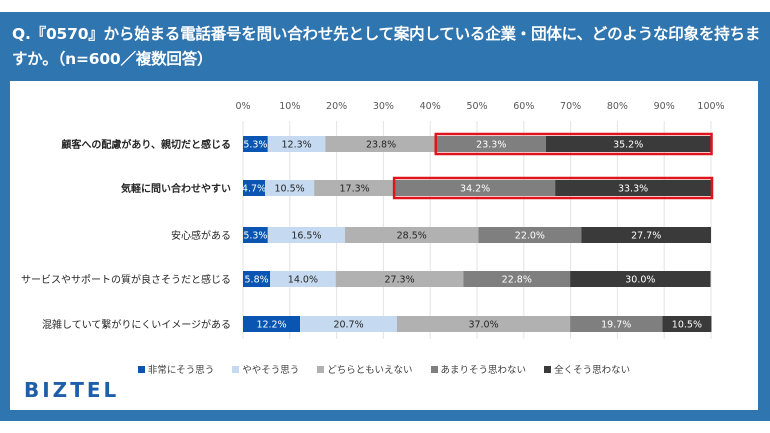 This screenshot has width=770, height=433. I want to click on x-tick-label: 50%, so click(476, 106).